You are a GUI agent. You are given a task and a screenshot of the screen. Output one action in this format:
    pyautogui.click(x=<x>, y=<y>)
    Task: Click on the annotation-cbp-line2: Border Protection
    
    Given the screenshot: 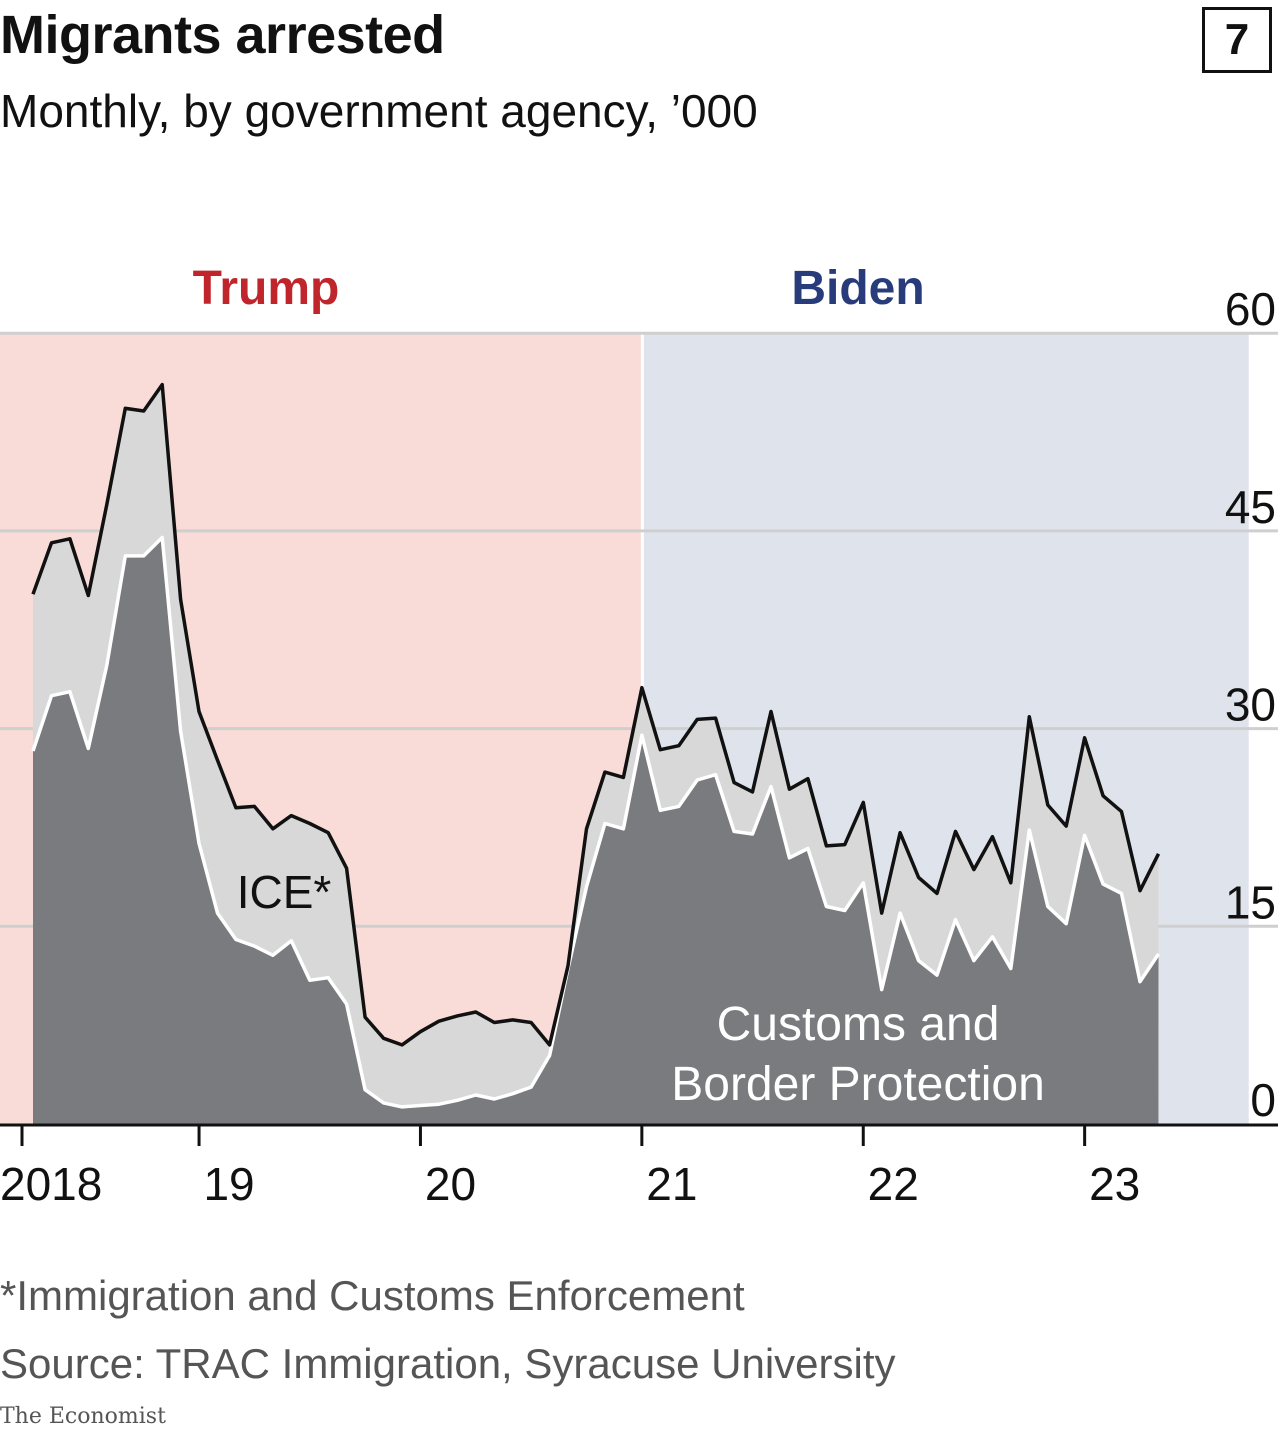 What is the action you would take?
    pyautogui.click(x=858, y=1084)
    